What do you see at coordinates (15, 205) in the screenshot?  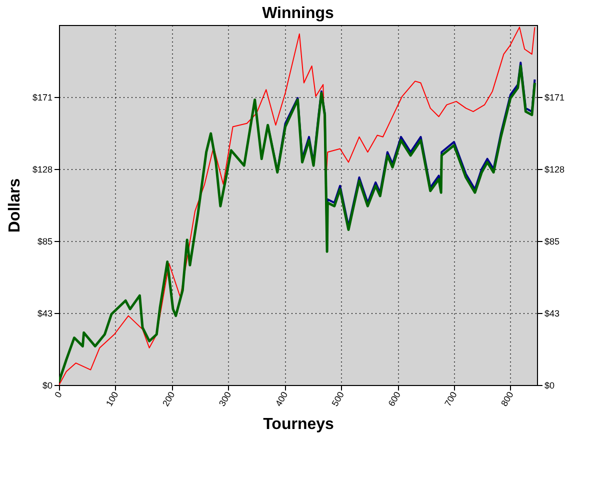 I see `y-axis-title: Dollars` at bounding box center [15, 205].